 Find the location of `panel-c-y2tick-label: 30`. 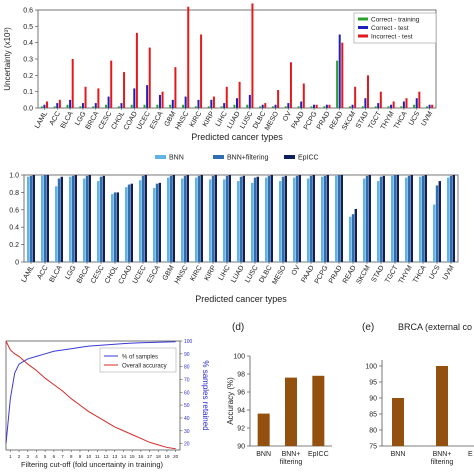

panel-c-y2tick-label: 30 is located at coordinates (187, 432).